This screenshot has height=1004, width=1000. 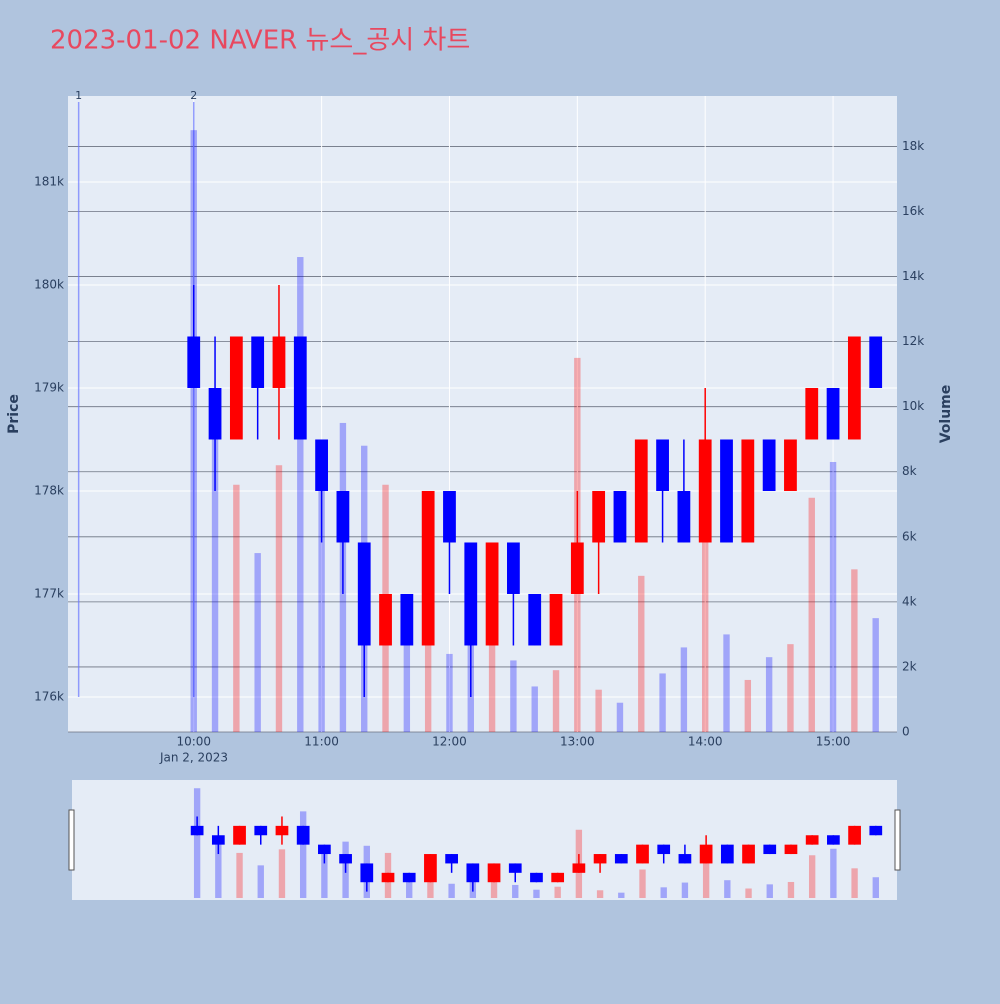 I want to click on x-tick-label: 15:00, so click(x=833, y=742).